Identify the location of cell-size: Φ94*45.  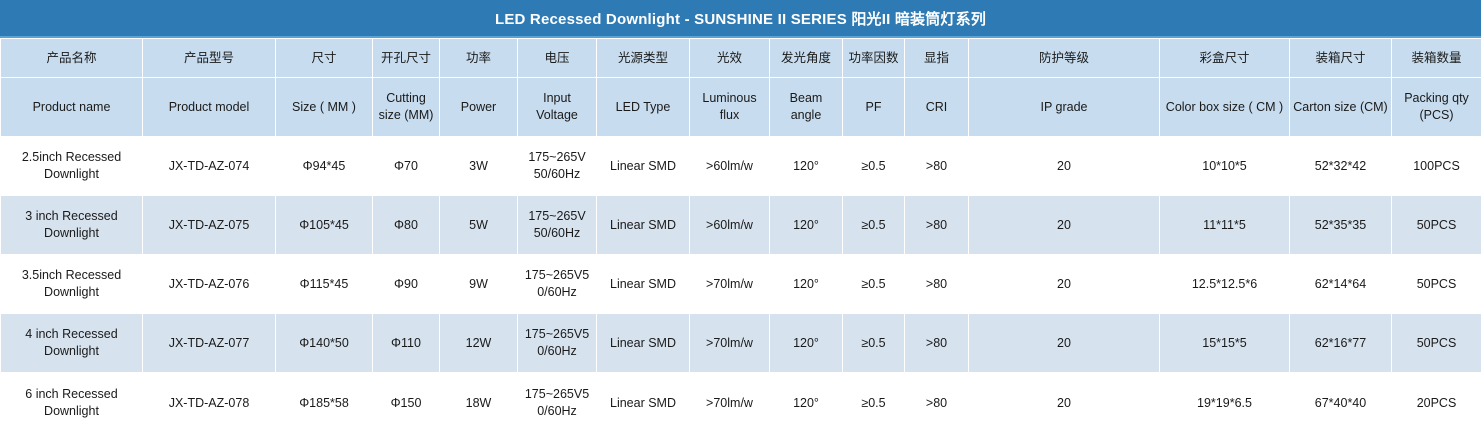
(324, 166).